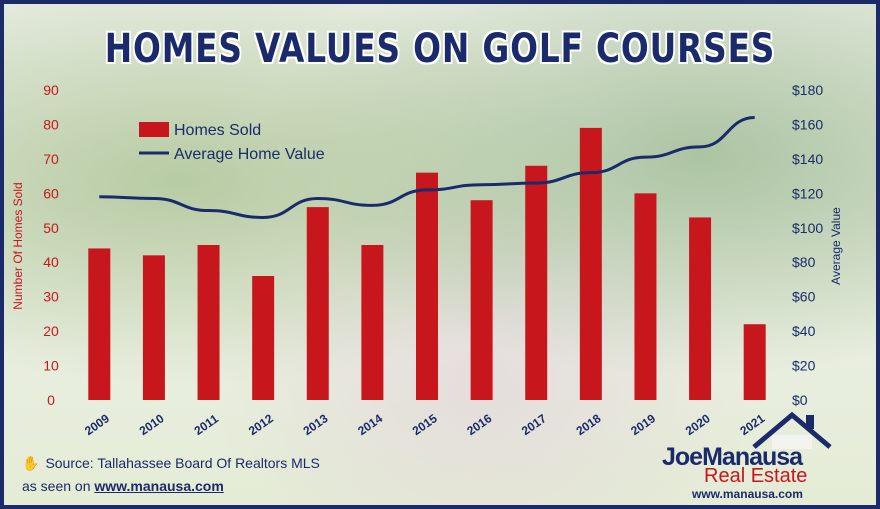  Describe the element at coordinates (51, 366) in the screenshot. I see `y-tick-left: 10` at that location.